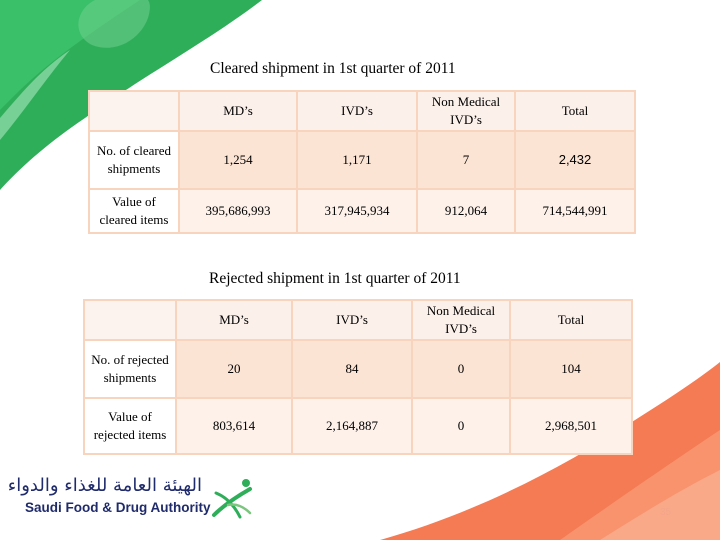 The image size is (720, 540). I want to click on table-cell: 7, so click(466, 160).